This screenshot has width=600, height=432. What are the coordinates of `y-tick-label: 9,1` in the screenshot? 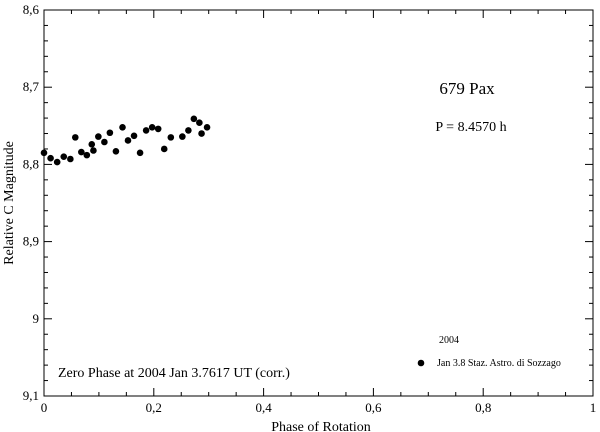 It's located at (31, 395).